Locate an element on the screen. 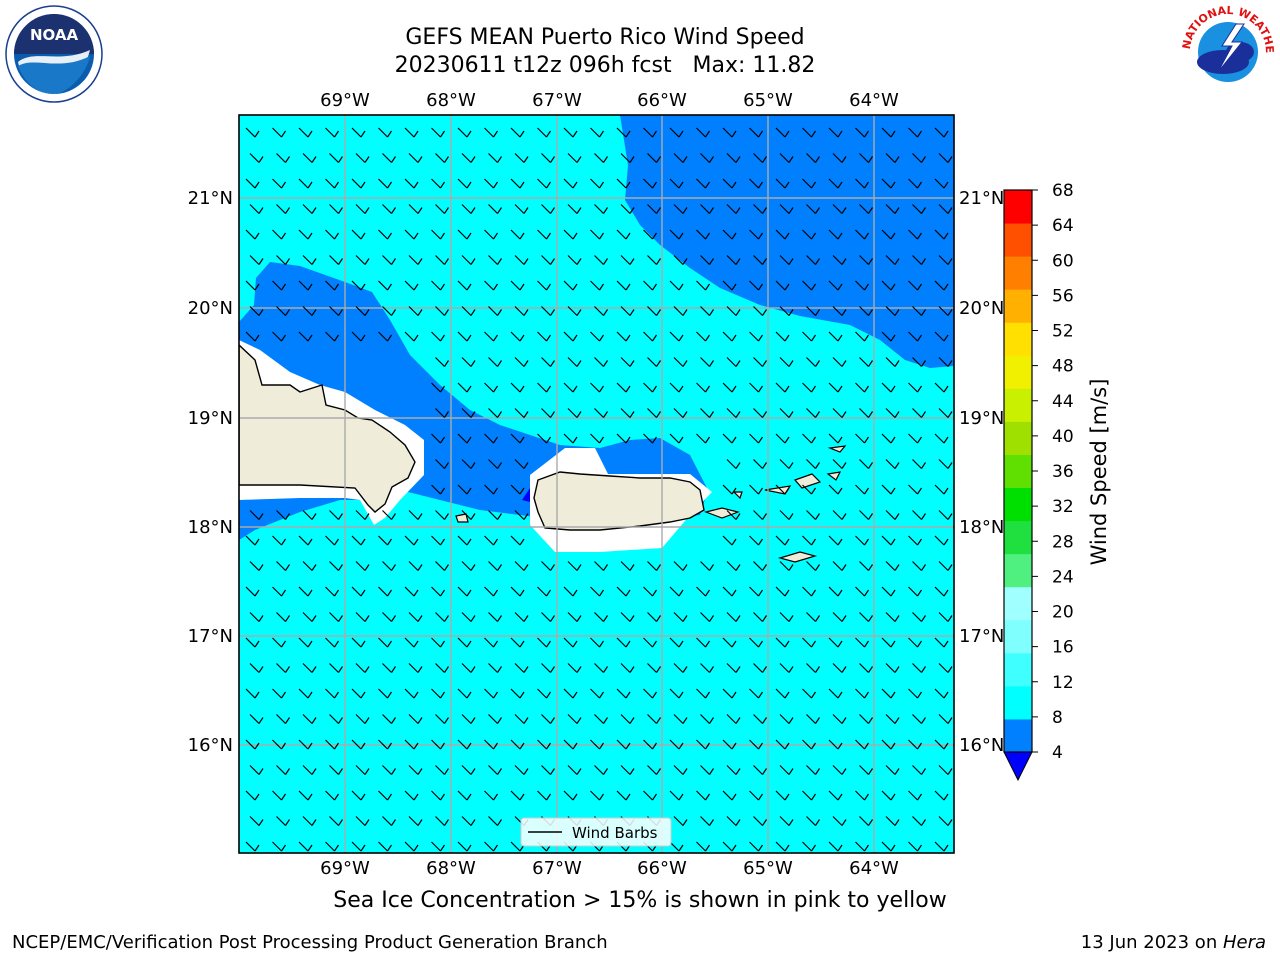 The height and width of the screenshot is (964, 1280). title-line-2: 20230611 t12z 096h fcst Max: 11.82 is located at coordinates (605, 65).